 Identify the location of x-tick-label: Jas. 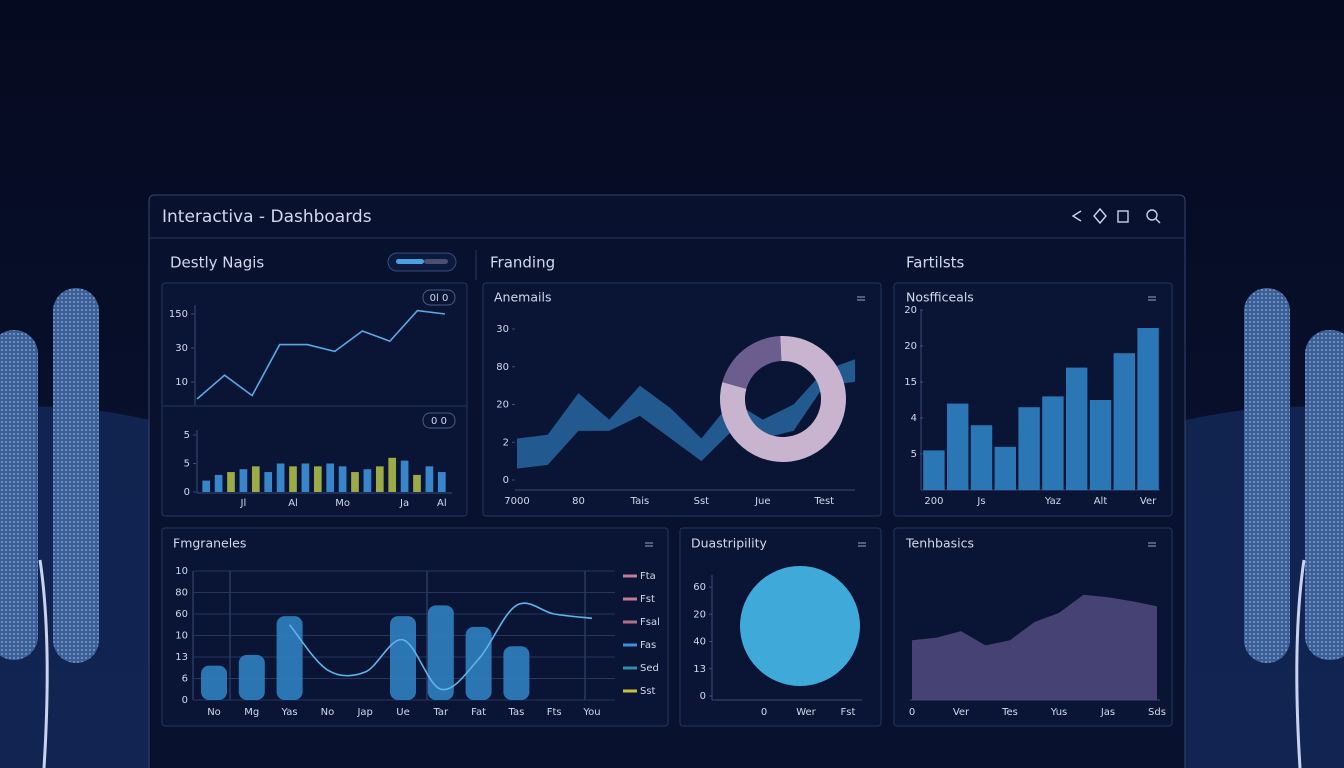
(1107, 712).